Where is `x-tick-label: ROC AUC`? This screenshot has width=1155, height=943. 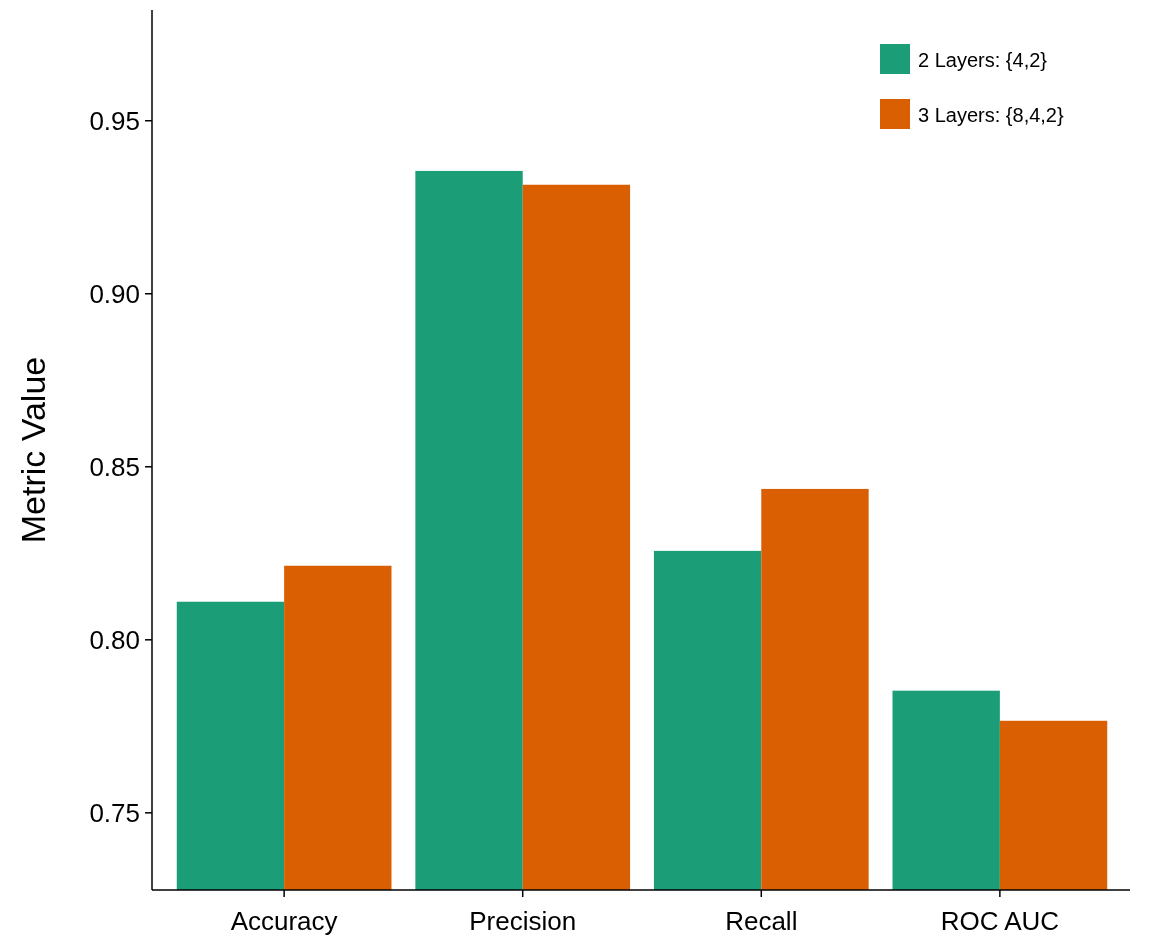
x-tick-label: ROC AUC is located at coordinates (1000, 921).